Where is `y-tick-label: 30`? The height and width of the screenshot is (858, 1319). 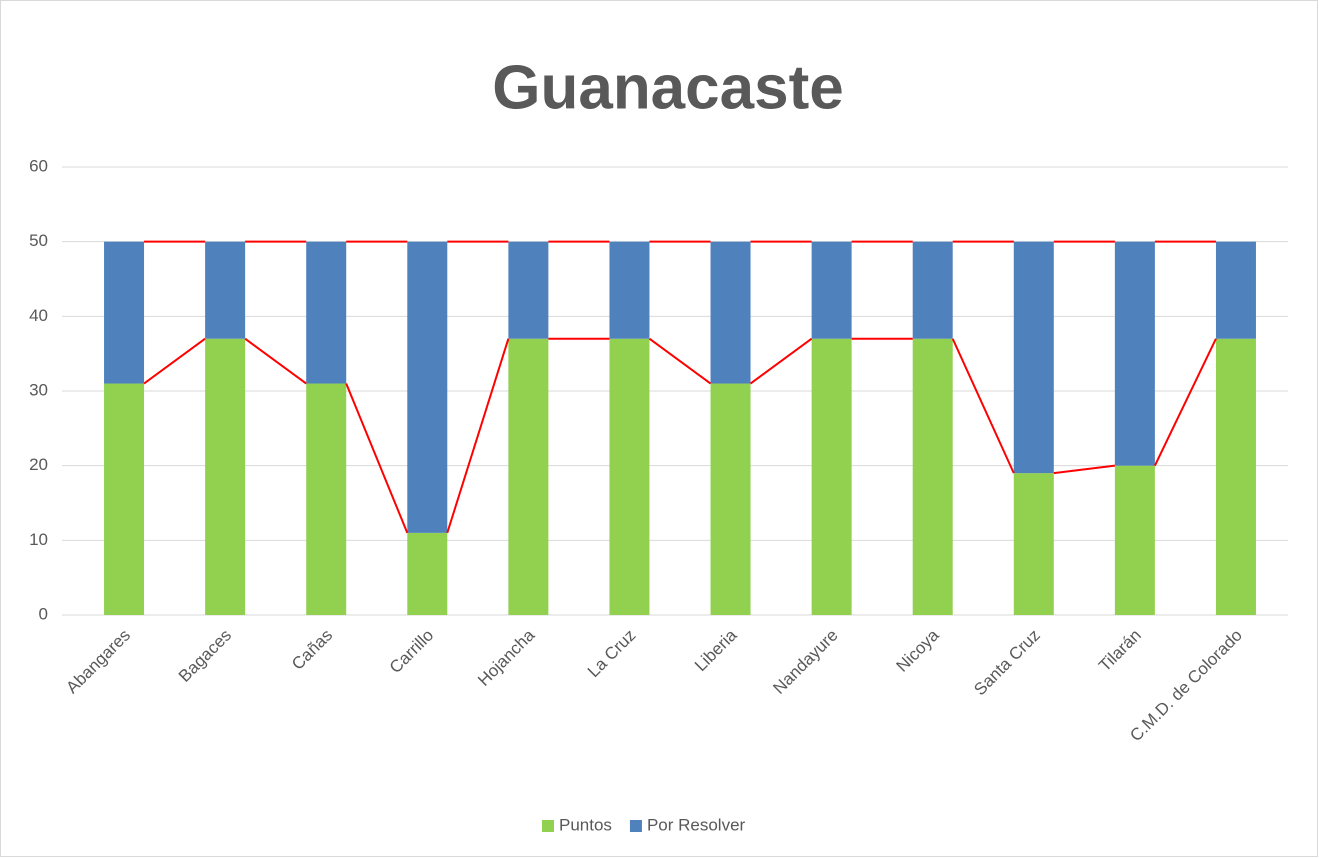
y-tick-label: 30 is located at coordinates (38, 389).